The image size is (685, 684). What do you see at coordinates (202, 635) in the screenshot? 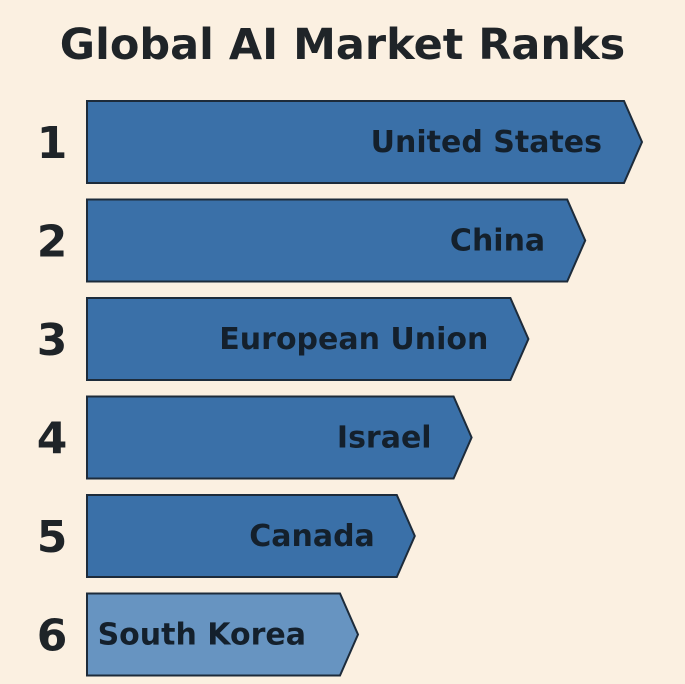
I see `bar-label: South Korea` at bounding box center [202, 635].